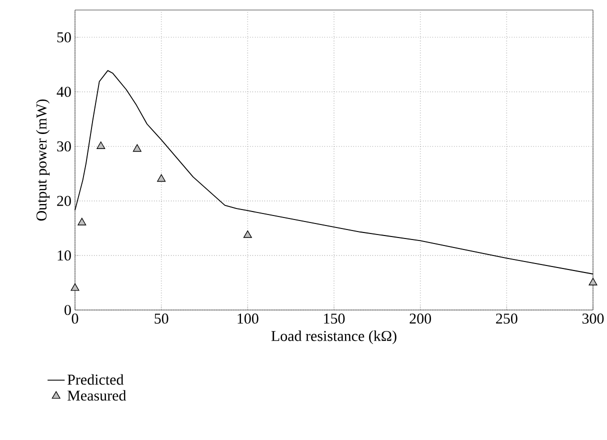 This screenshot has width=607, height=440. What do you see at coordinates (421, 319) in the screenshot?
I see `x-tick-label: 200` at bounding box center [421, 319].